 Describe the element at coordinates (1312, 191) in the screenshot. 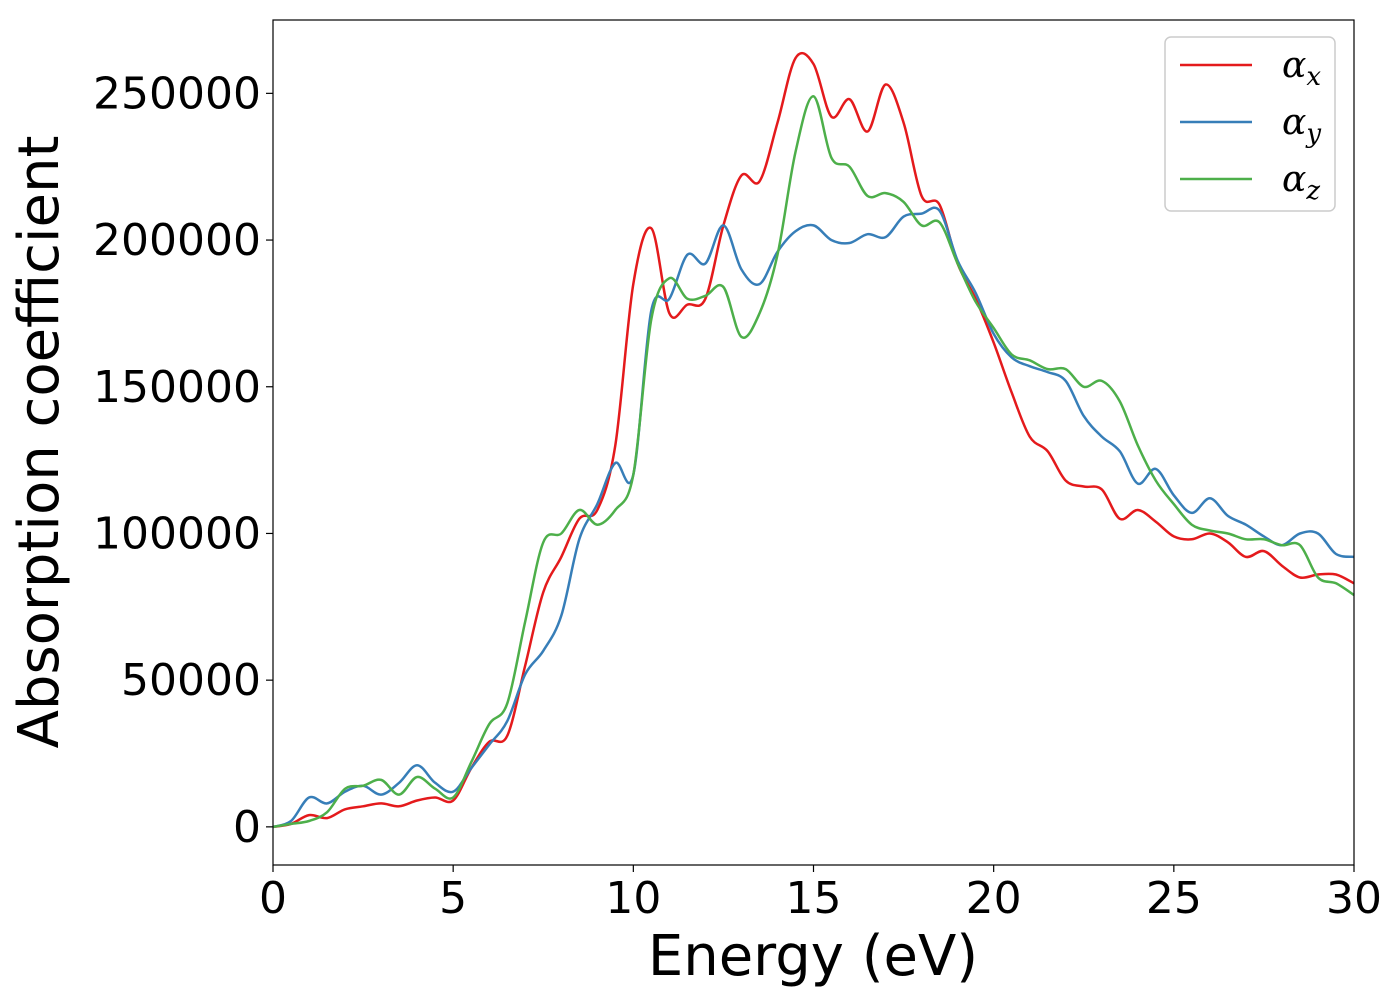

I see `legend-label-subscript: z` at that location.